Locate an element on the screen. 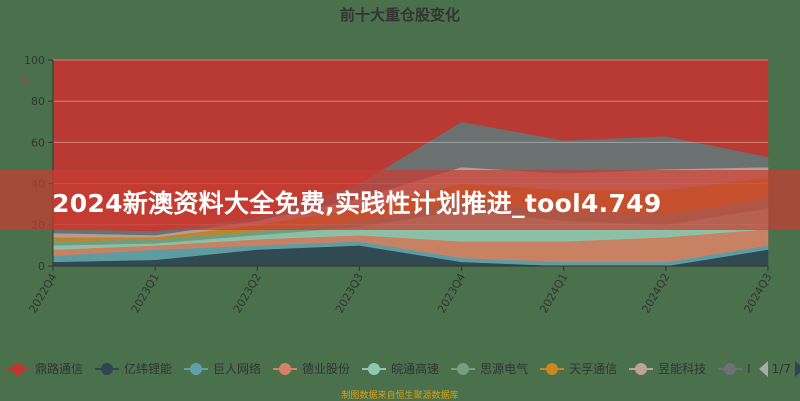 The height and width of the screenshot is (401, 800). x-tick-label: 2024Q2 is located at coordinates (655, 293).